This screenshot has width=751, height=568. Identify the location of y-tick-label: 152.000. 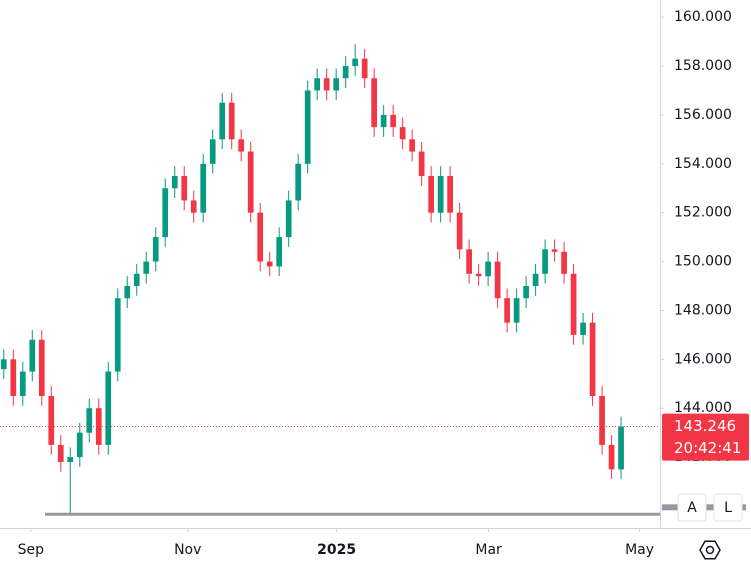
(703, 213).